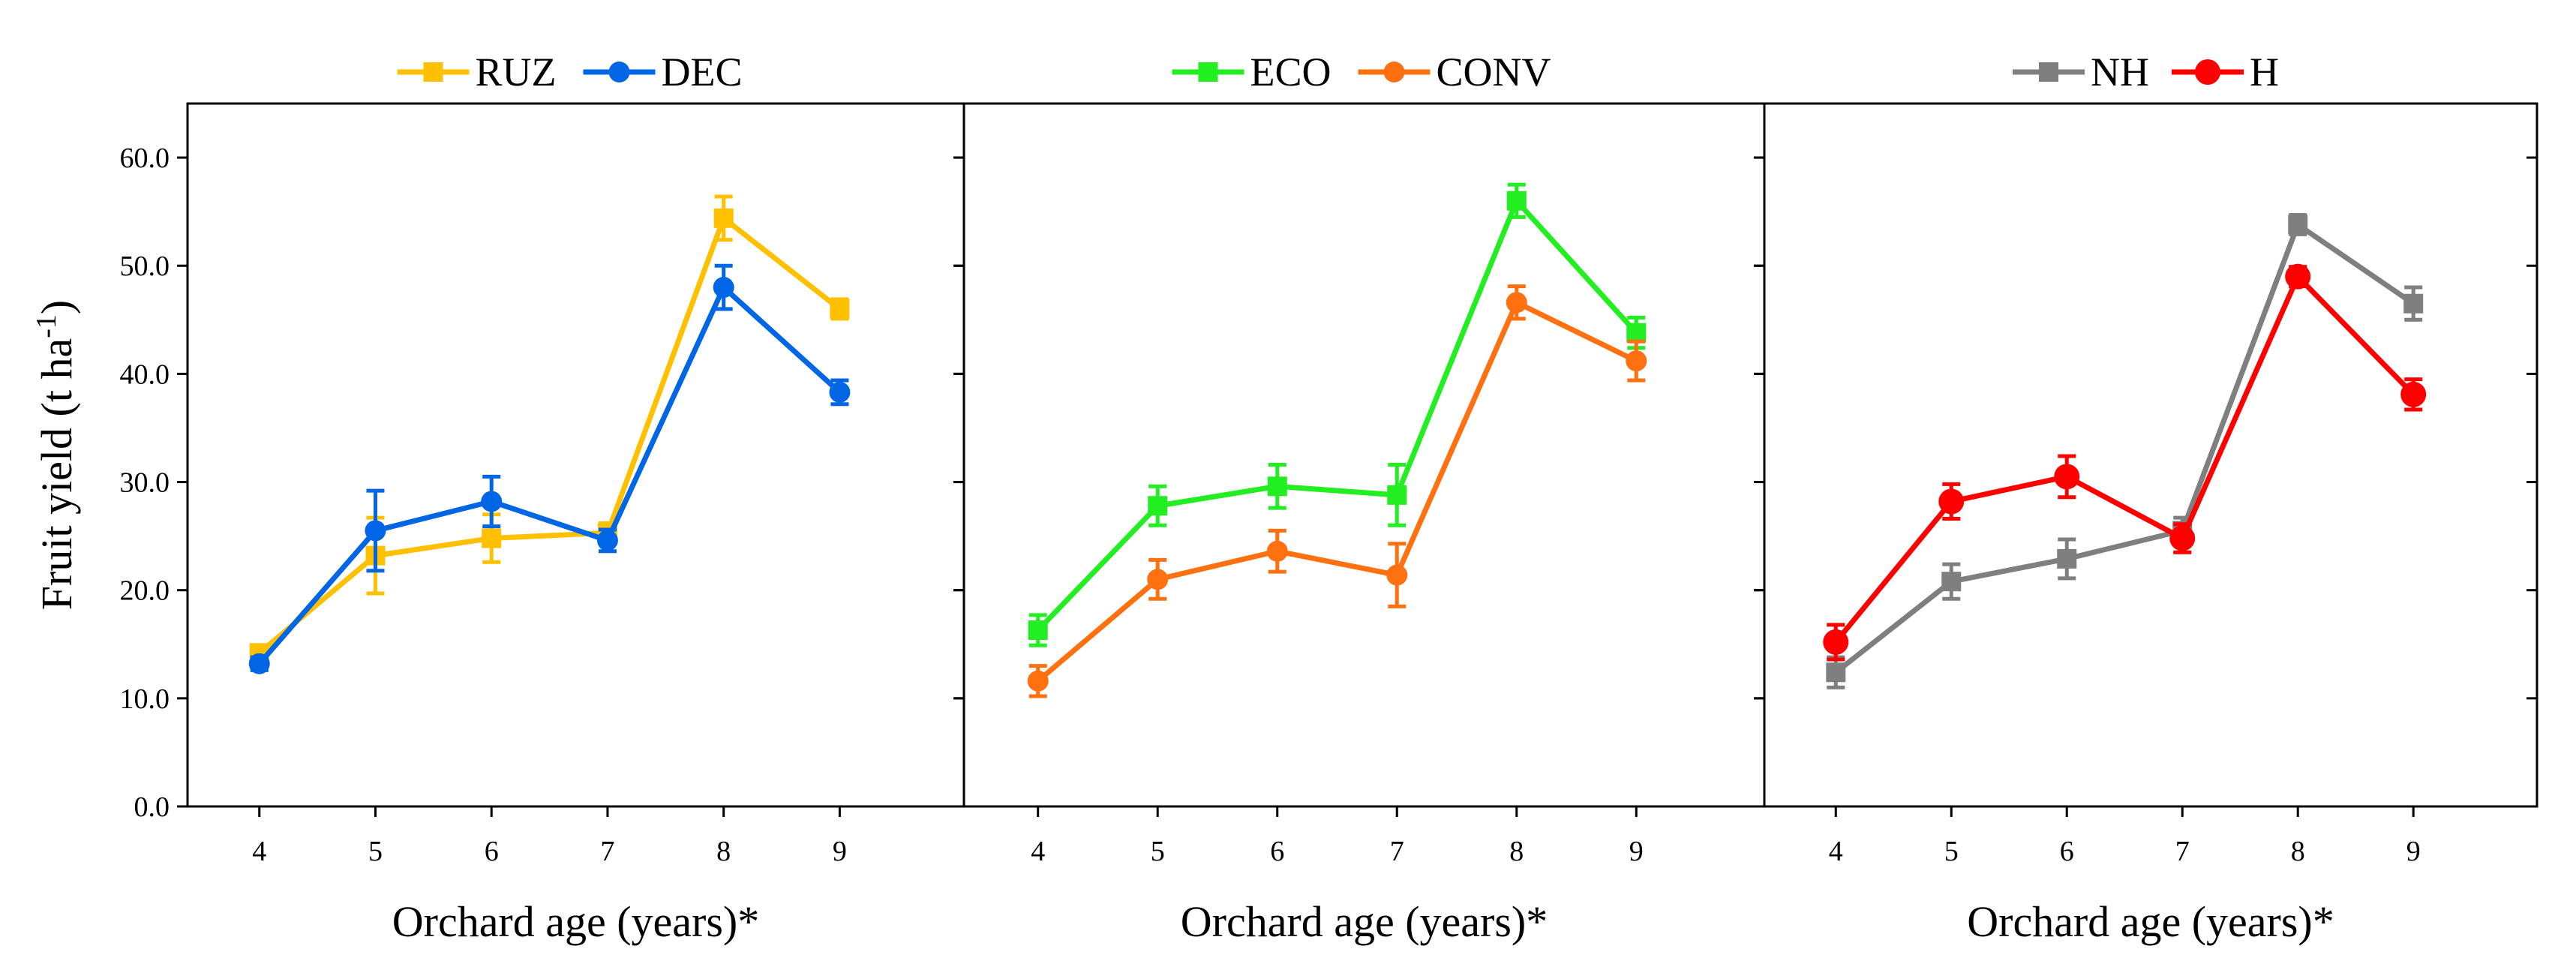 The image size is (2576, 979). I want to click on legend-item-dec: DEC, so click(663, 72).